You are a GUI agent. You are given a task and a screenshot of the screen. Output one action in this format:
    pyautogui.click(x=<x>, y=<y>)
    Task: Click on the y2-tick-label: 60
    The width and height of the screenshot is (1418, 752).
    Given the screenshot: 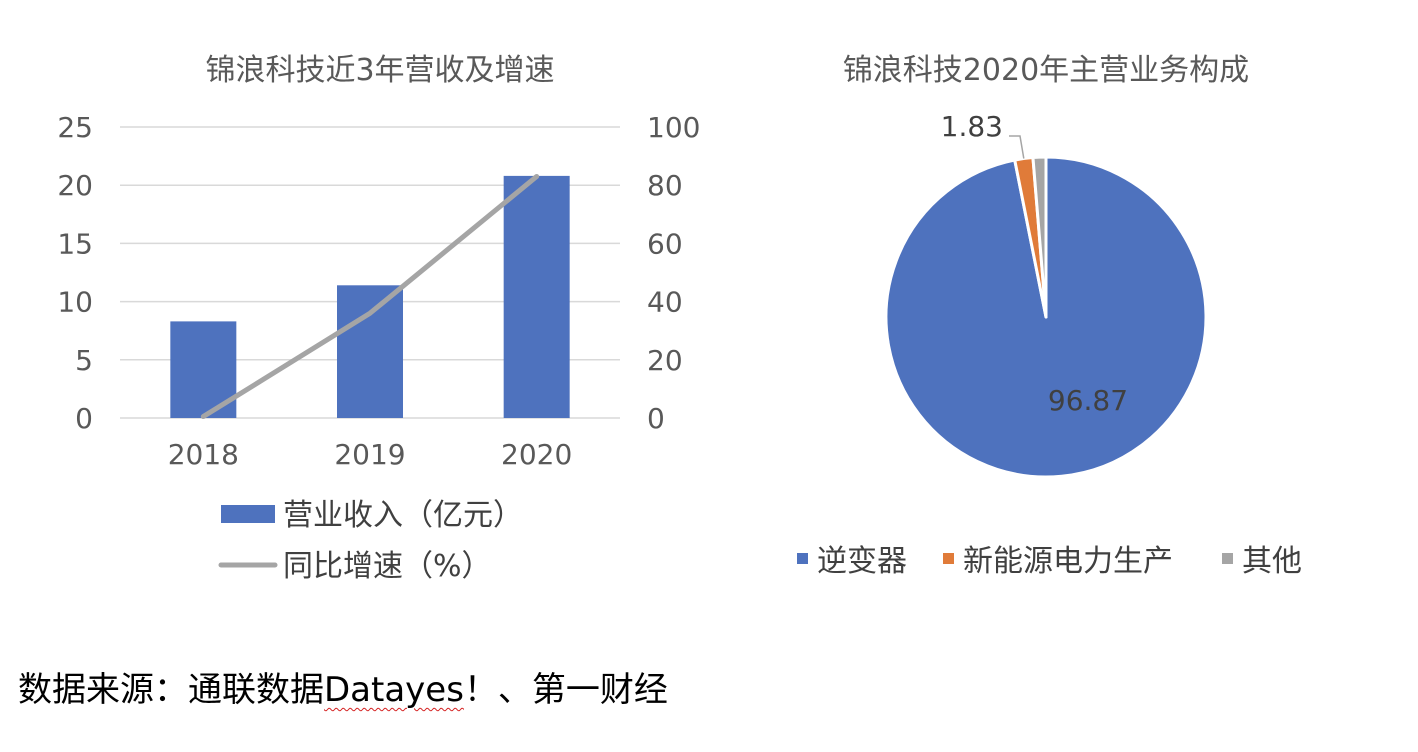 What is the action you would take?
    pyautogui.click(x=665, y=243)
    